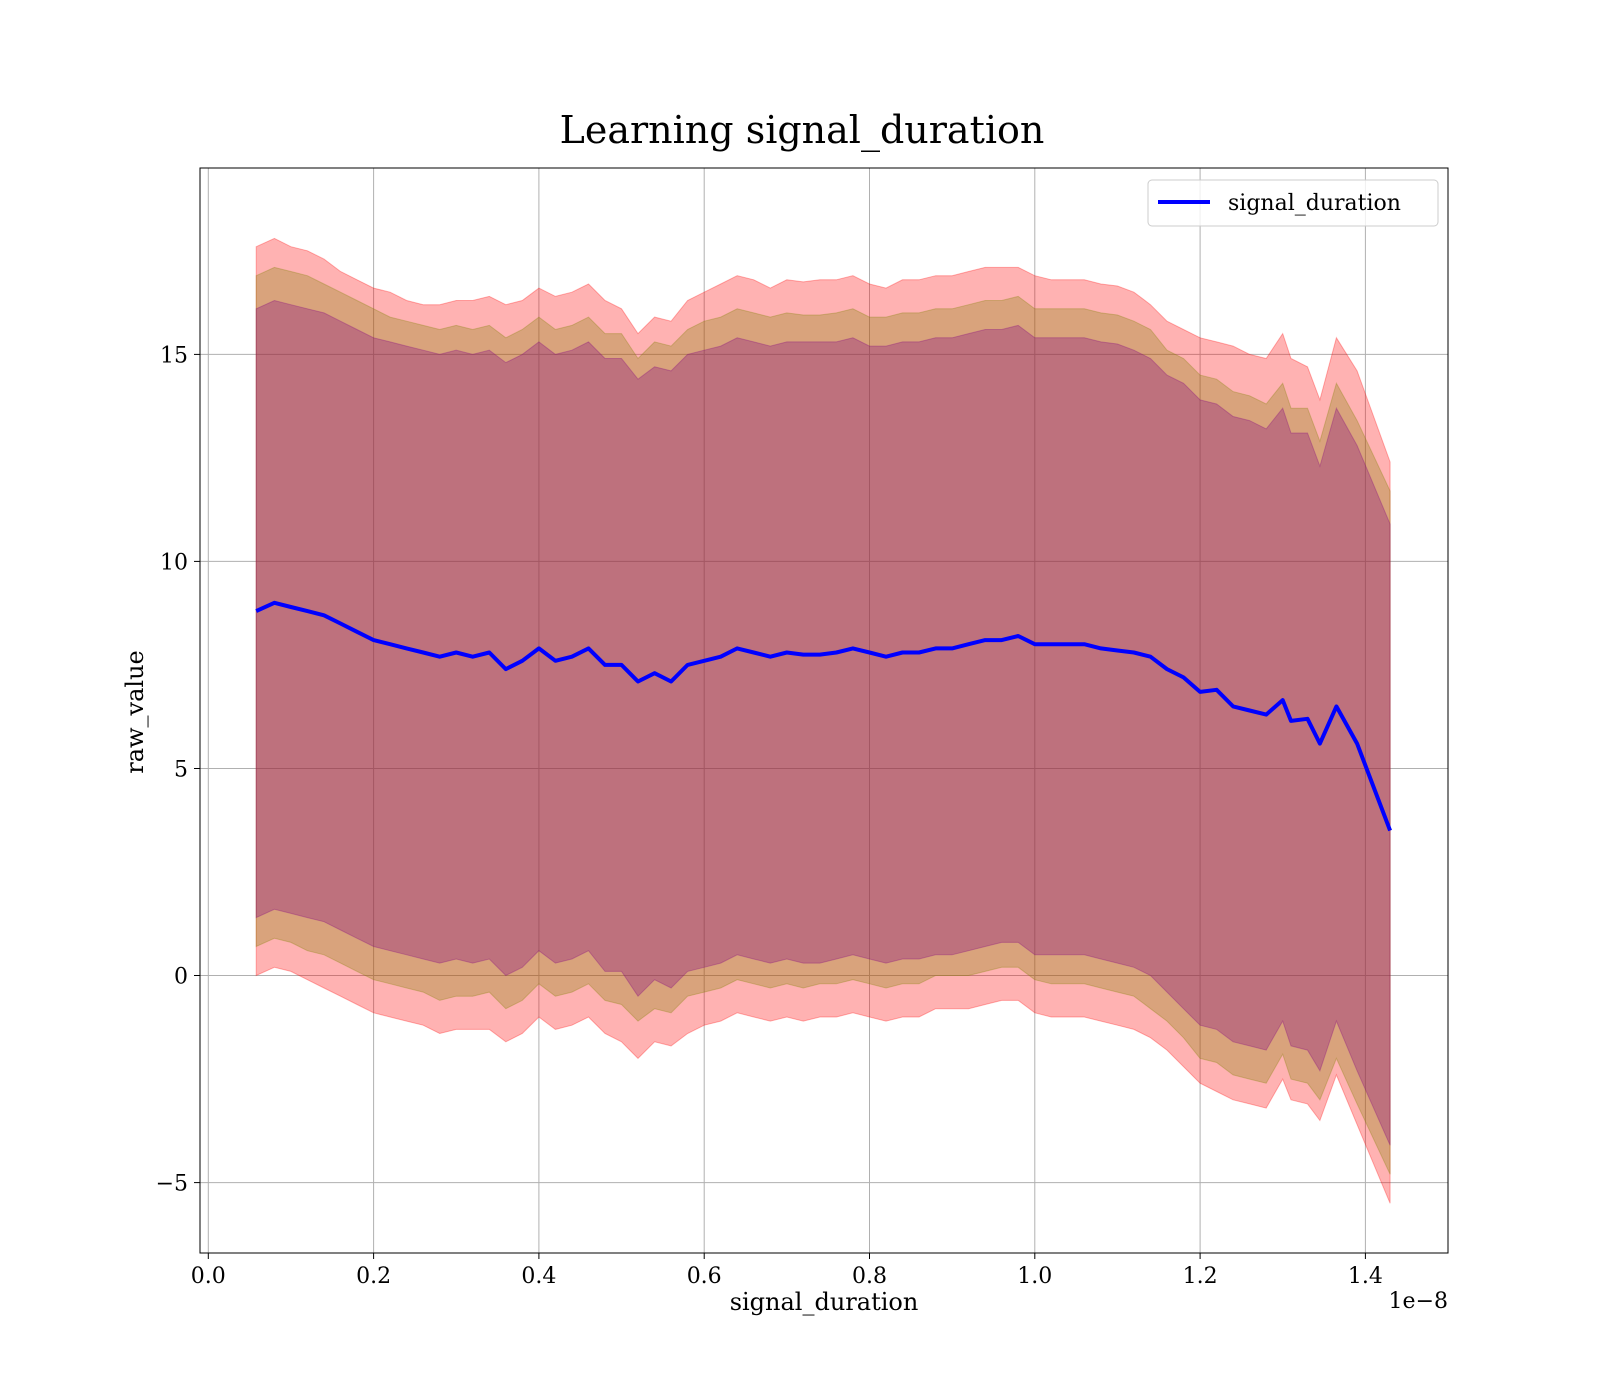 Image resolution: width=1600 pixels, height=1400 pixels. I want to click on x-tick-label: 0.4, so click(538, 1276).